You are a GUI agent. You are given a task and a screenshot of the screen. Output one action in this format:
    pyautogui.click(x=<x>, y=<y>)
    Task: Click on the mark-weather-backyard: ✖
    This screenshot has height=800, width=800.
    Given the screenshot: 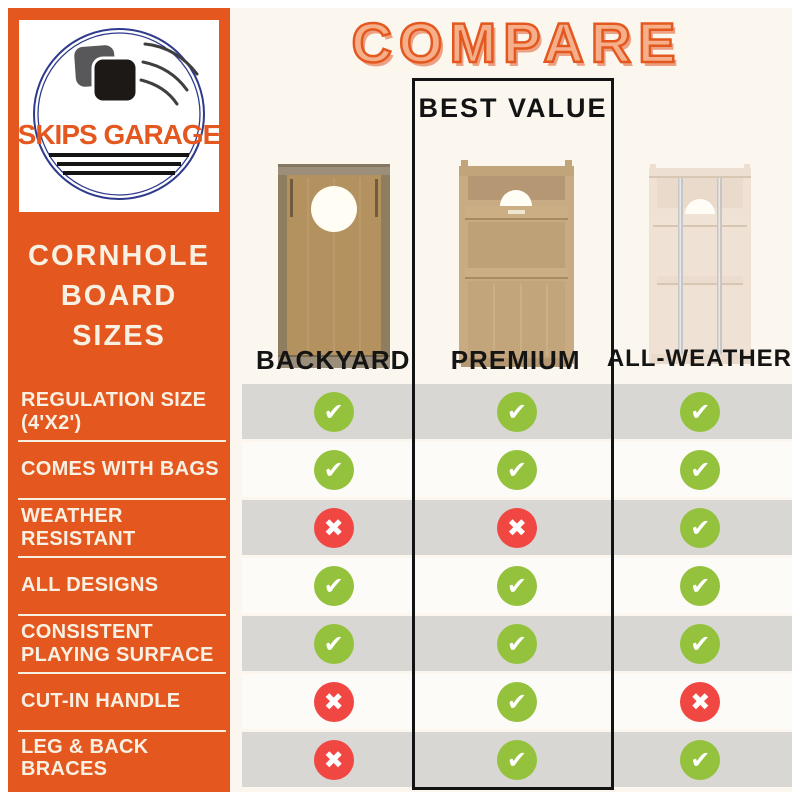 What is the action you would take?
    pyautogui.click(x=333, y=527)
    